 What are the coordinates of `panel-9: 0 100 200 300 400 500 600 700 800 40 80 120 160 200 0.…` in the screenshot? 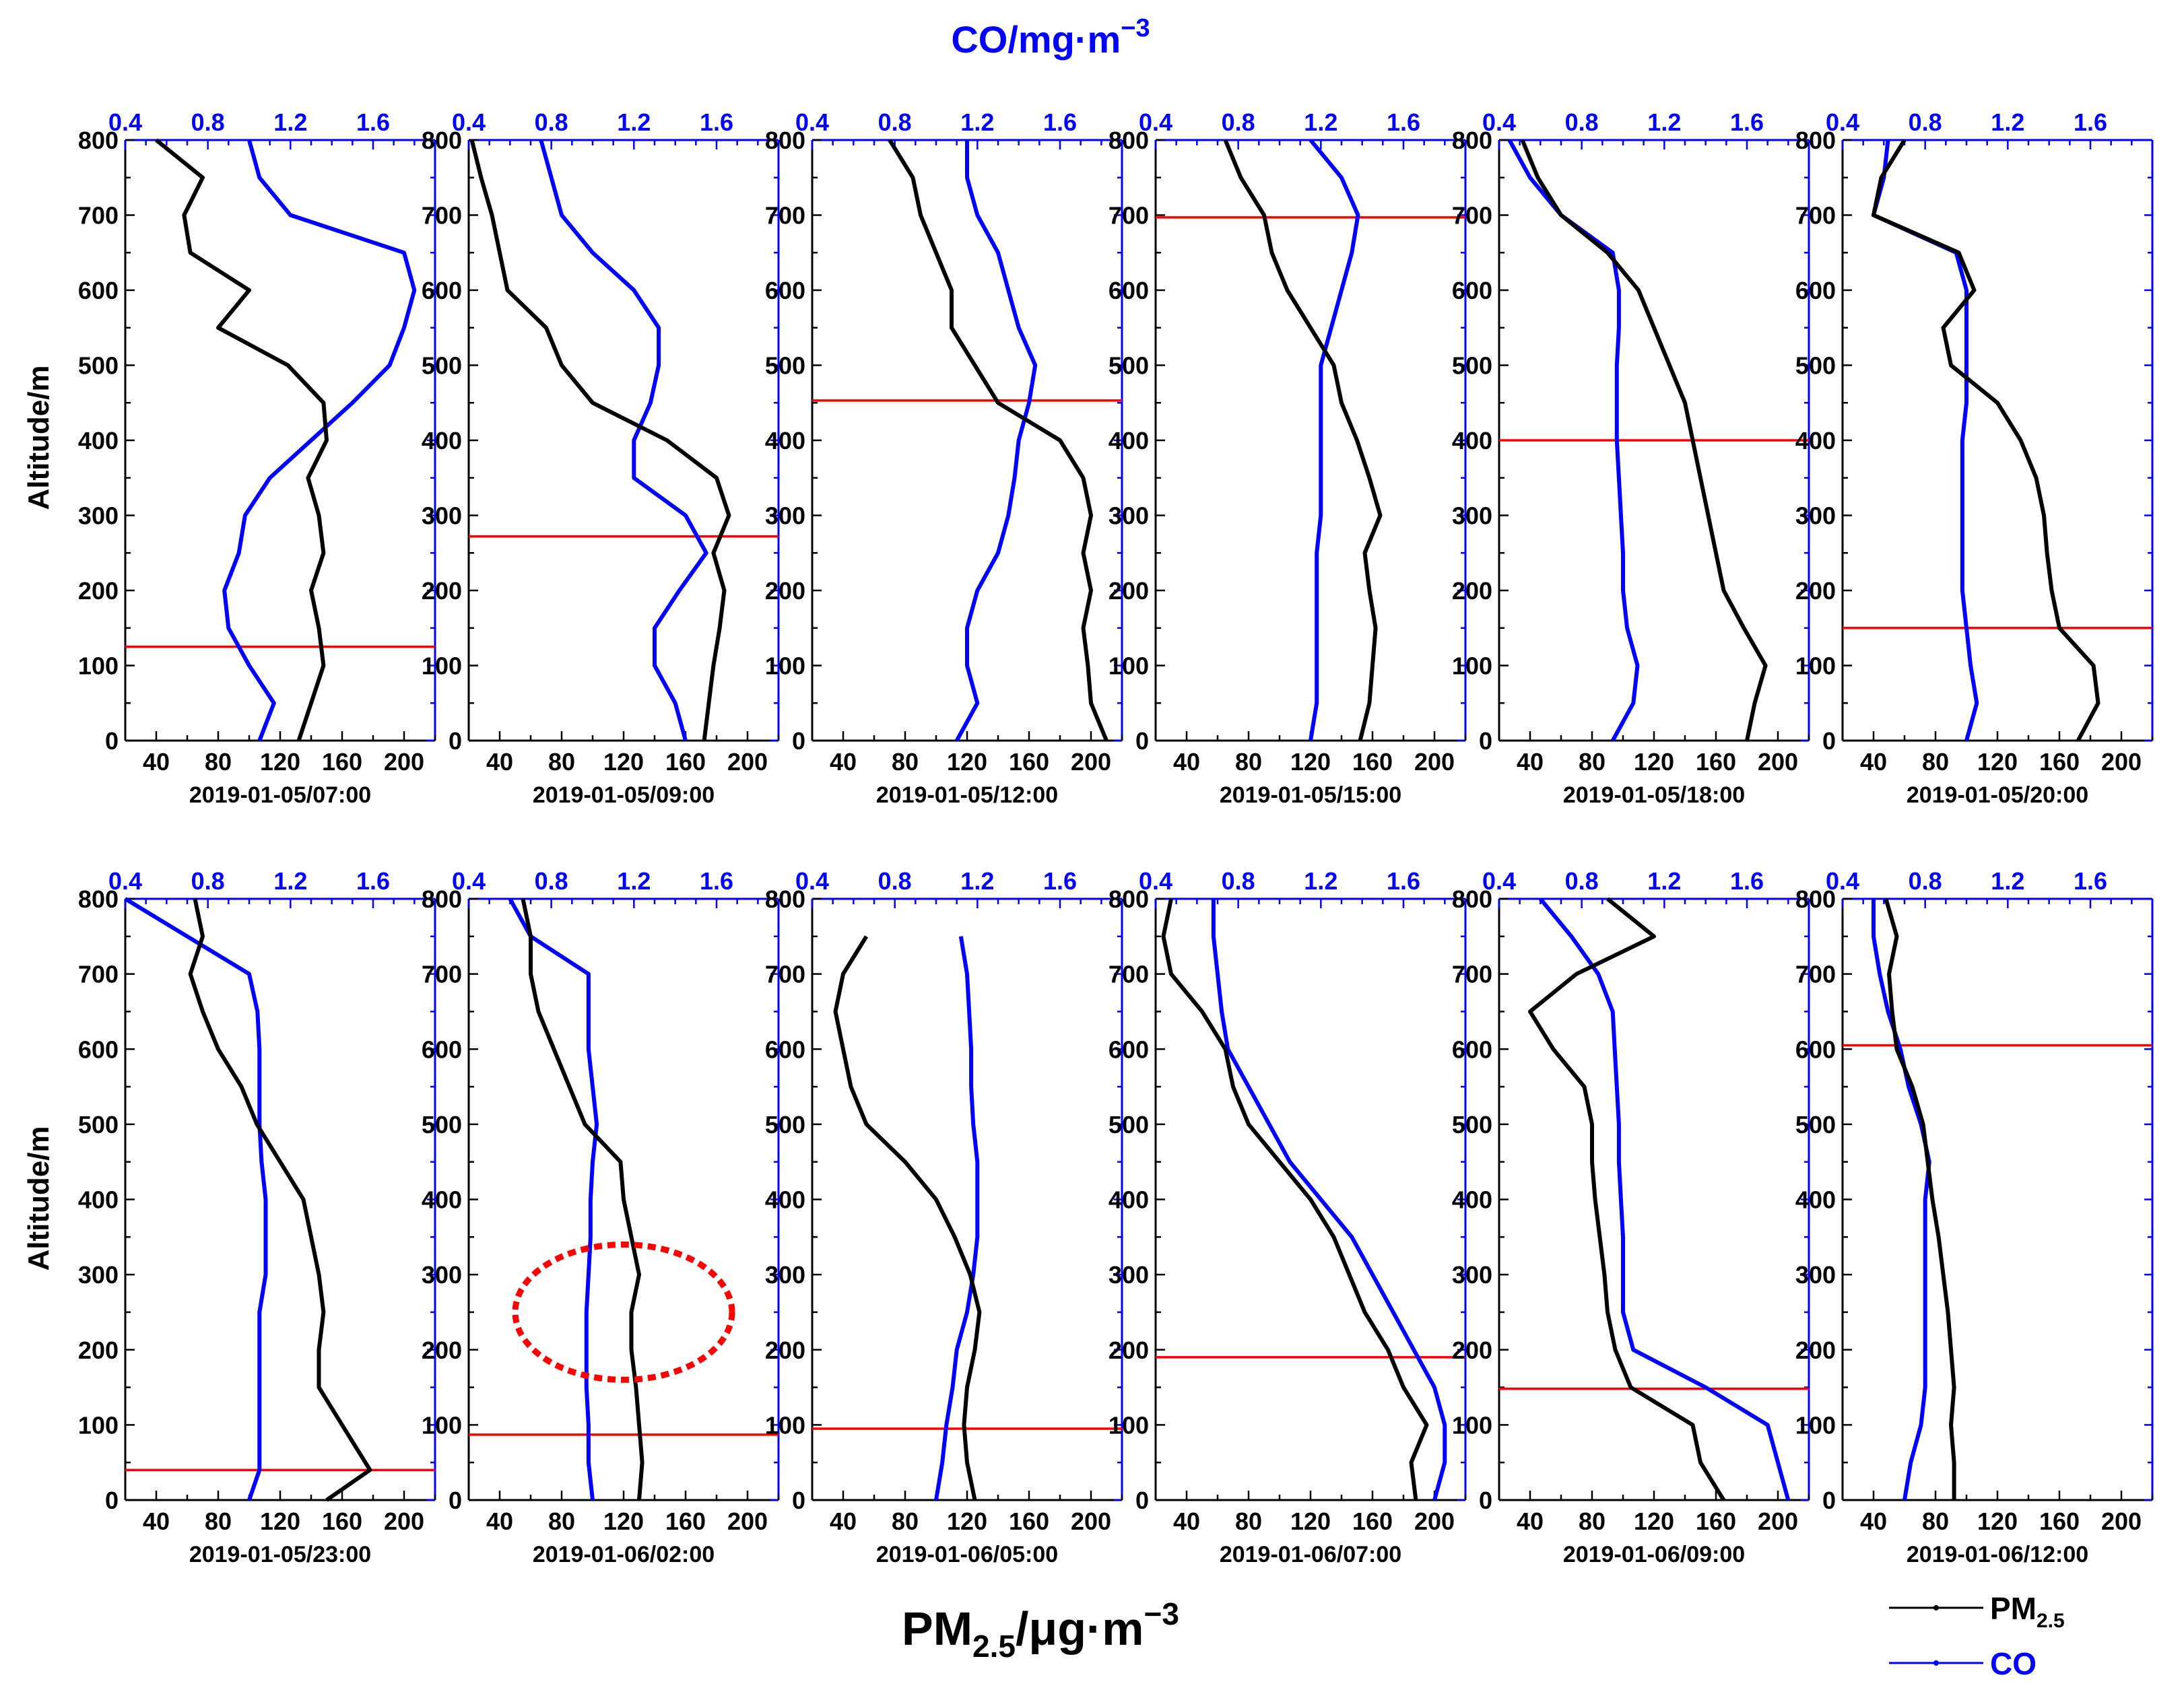 It's located at (944, 1217).